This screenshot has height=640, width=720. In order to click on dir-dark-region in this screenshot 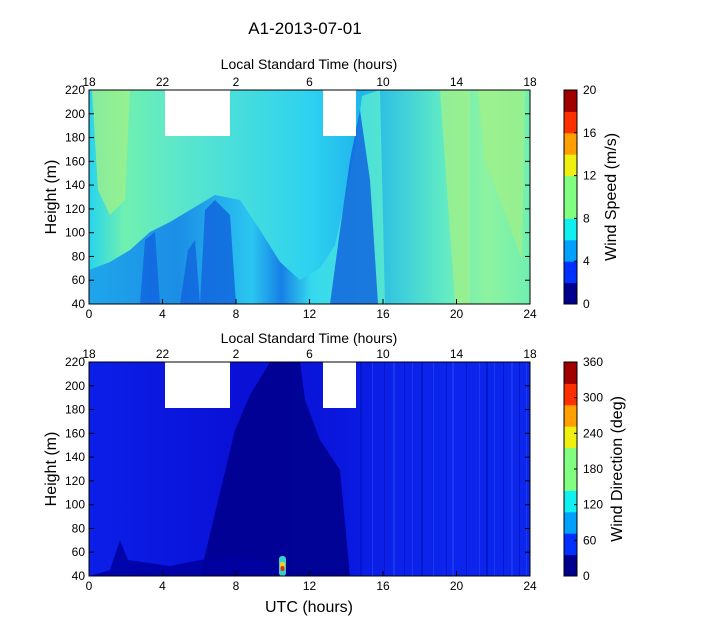, I will do `click(275, 469)`.